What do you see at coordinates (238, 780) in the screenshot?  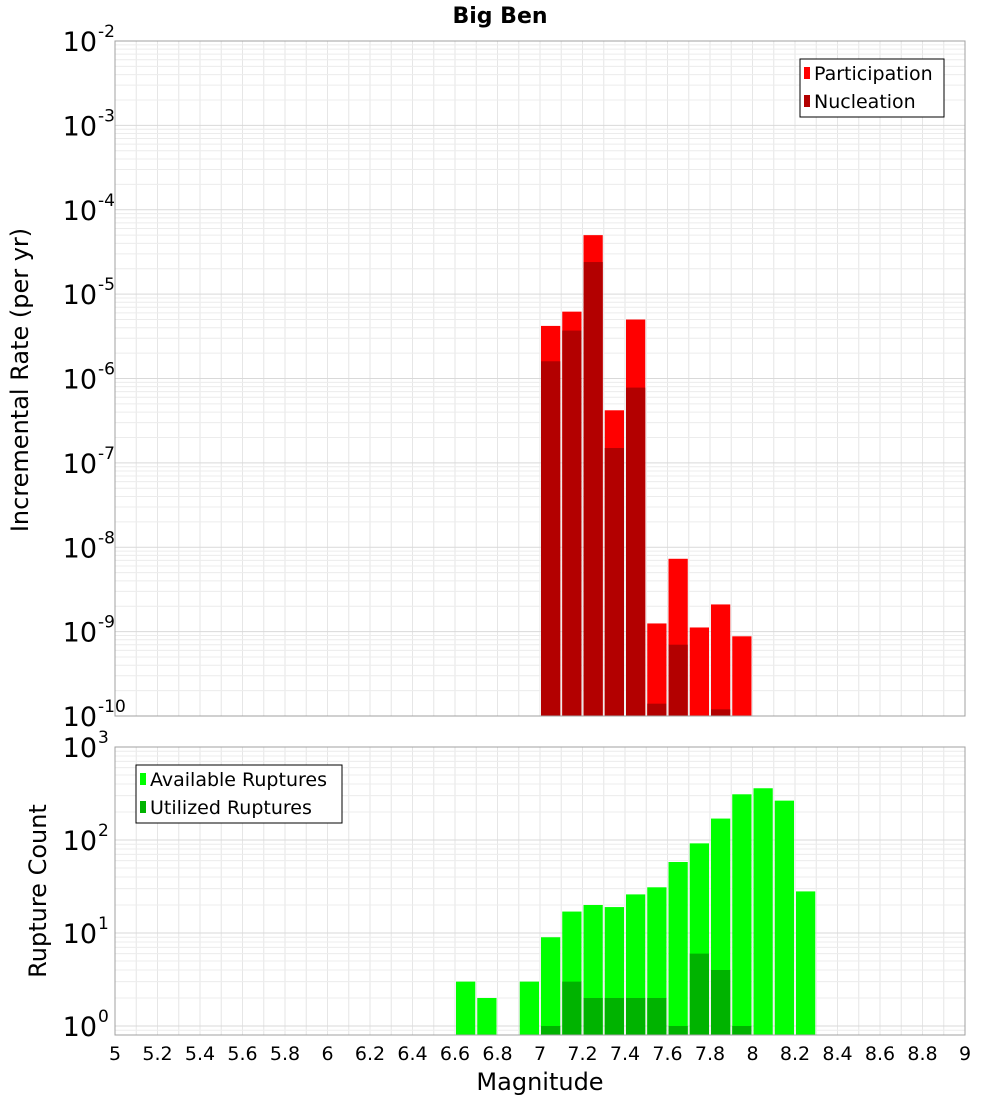 I see `legend-label: Available Ruptures` at bounding box center [238, 780].